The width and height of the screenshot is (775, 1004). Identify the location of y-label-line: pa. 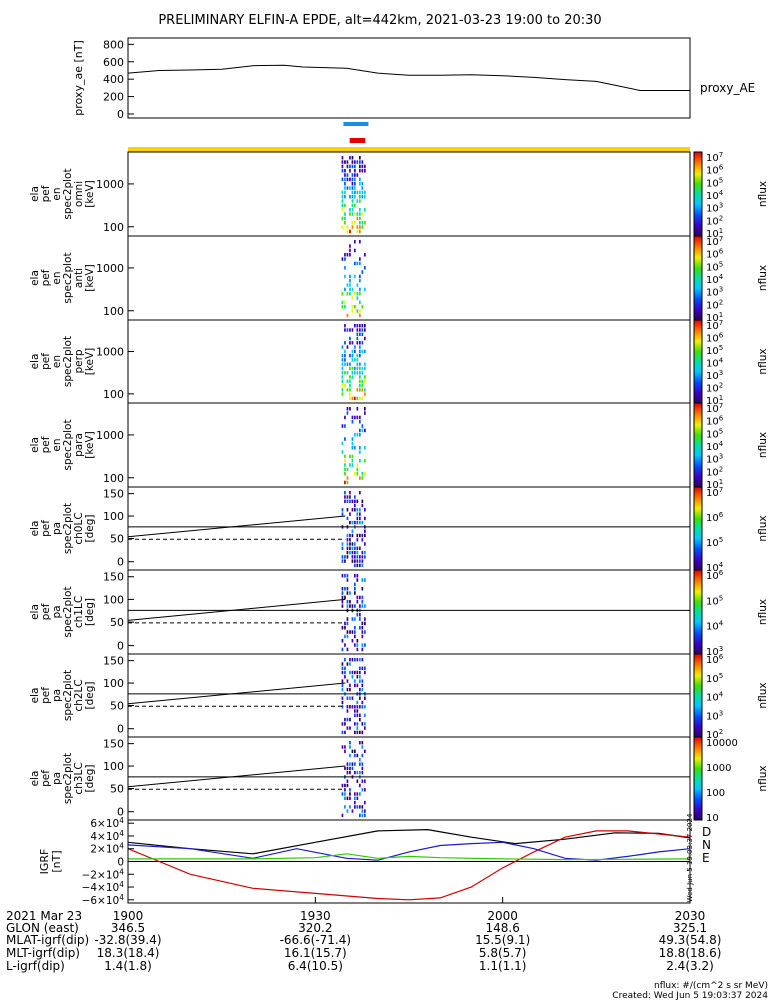
(57, 778).